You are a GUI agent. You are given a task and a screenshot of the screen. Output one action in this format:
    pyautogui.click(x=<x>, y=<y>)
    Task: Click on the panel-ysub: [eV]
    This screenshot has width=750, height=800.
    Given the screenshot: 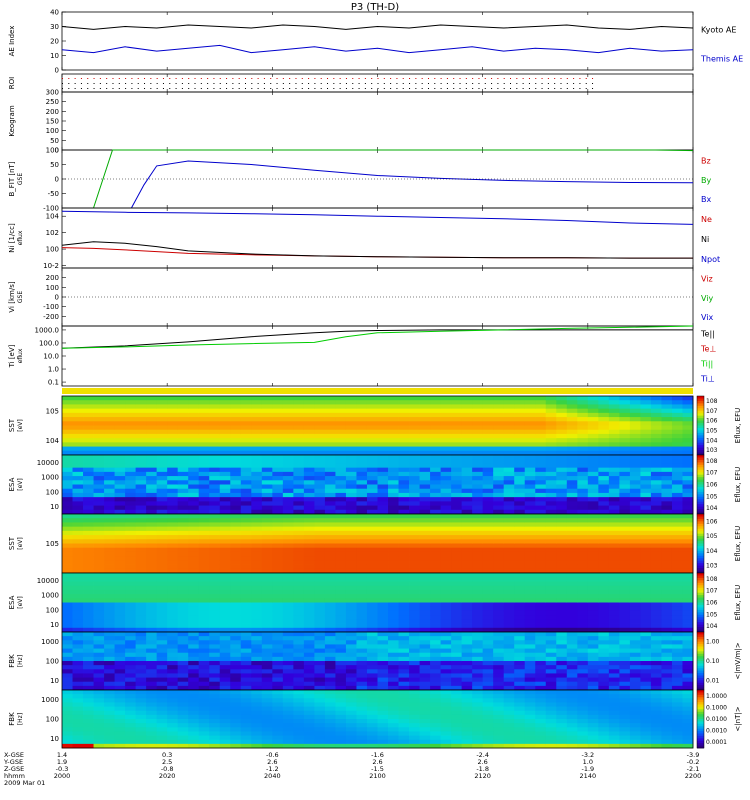 What is the action you would take?
    pyautogui.click(x=20, y=425)
    